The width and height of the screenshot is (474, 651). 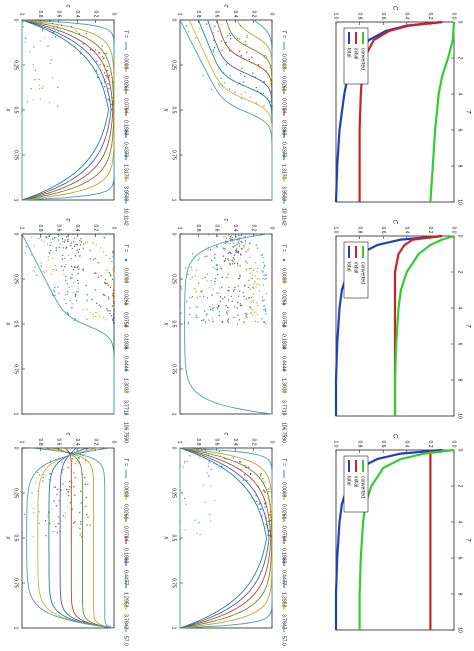 I want to click on legend: total initial converted, so click(x=356, y=56).